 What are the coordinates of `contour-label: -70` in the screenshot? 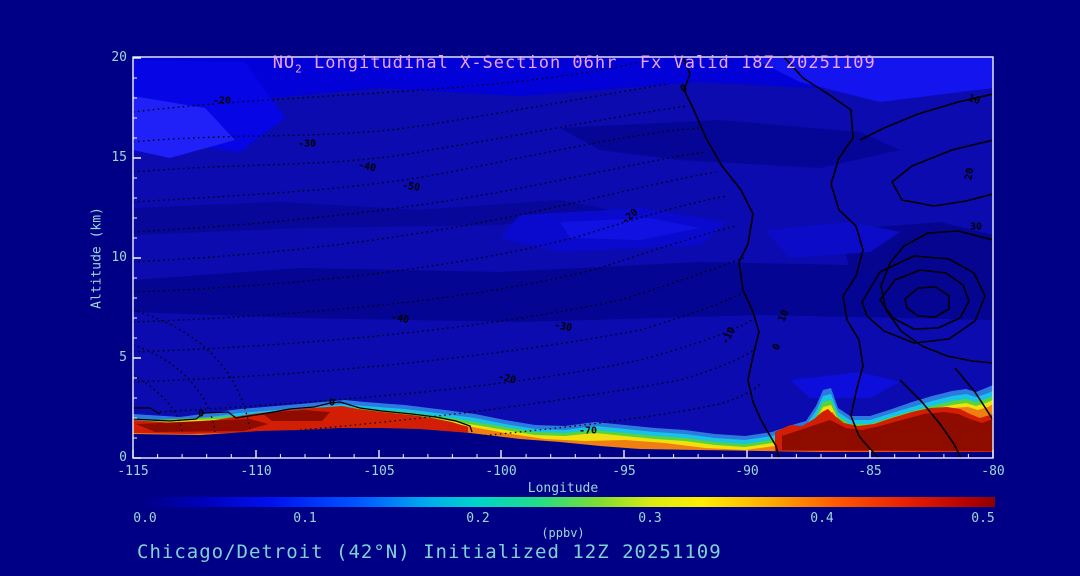 It's located at (588, 431).